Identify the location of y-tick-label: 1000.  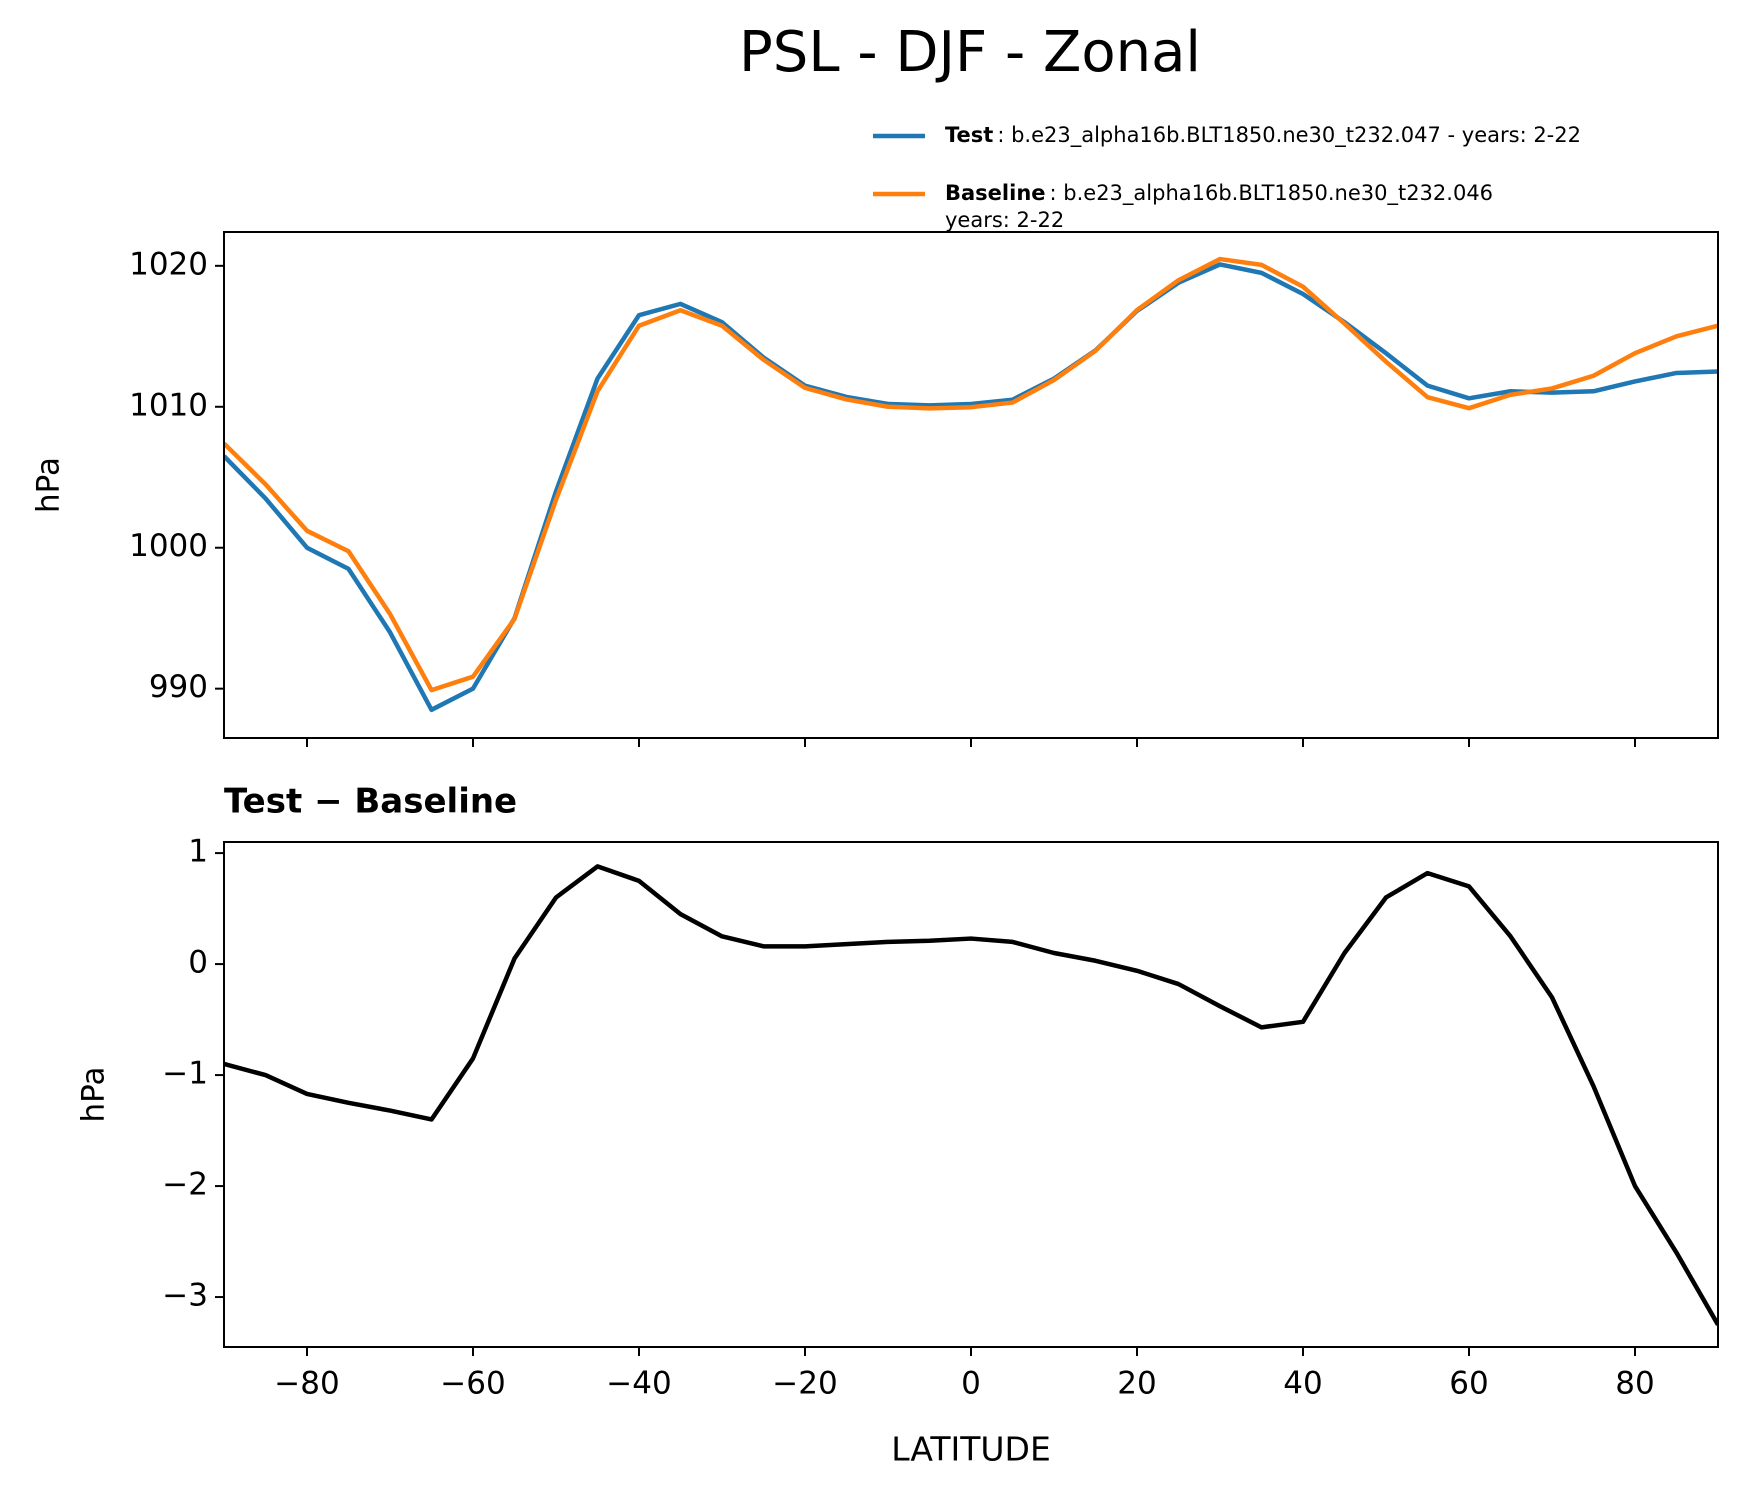
(168, 546).